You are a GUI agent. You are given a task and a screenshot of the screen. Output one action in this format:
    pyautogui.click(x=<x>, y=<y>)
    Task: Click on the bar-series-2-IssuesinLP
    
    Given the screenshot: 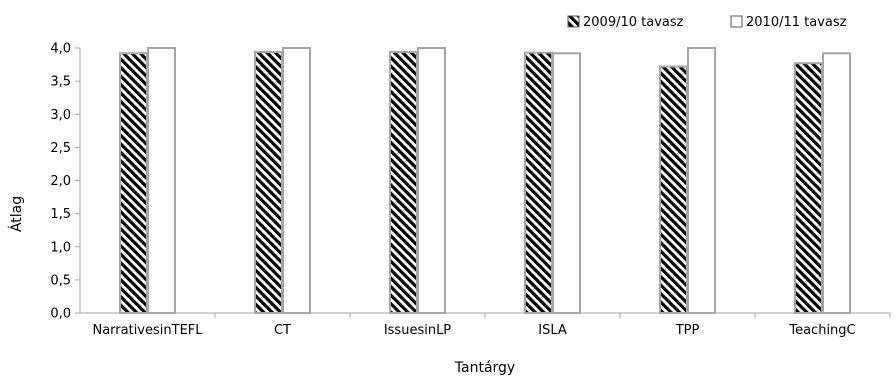 What is the action you would take?
    pyautogui.click(x=431, y=180)
    